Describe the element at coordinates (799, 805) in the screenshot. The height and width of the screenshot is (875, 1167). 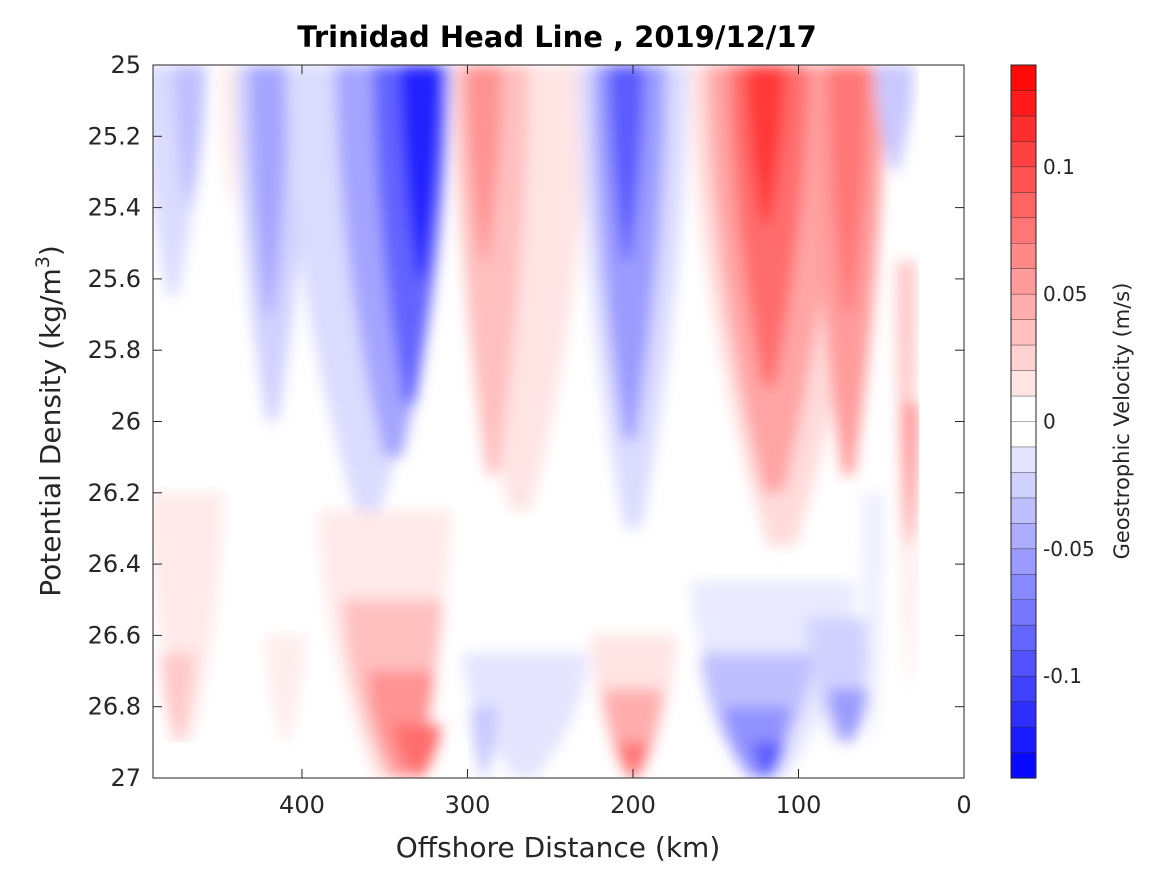
I see `x-tick-label: 100` at that location.